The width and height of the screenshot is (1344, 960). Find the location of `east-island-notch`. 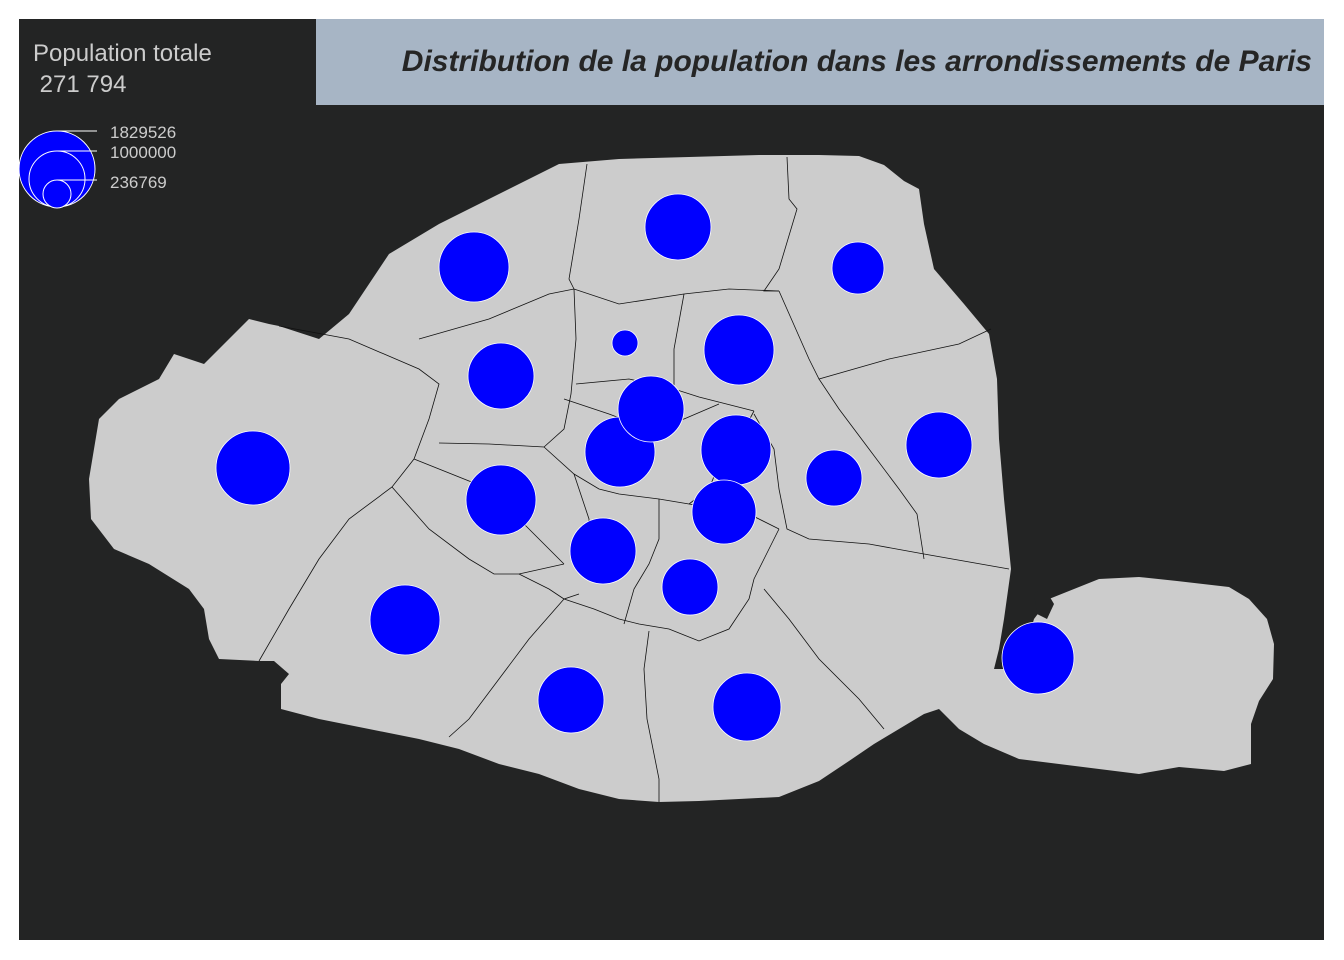

east-island-notch is located at coordinates (1044, 603).